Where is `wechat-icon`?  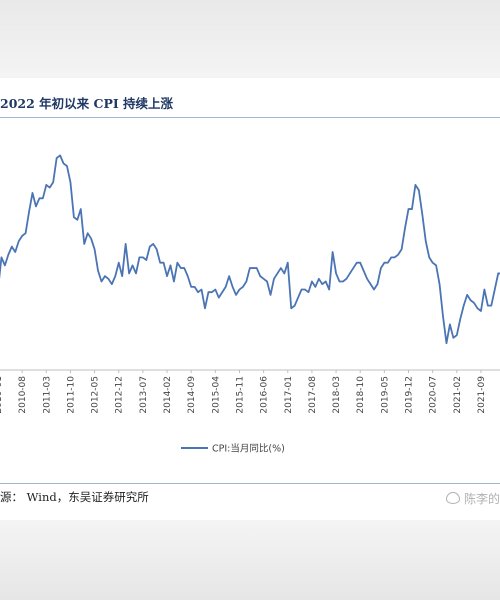 wechat-icon is located at coordinates (452, 498).